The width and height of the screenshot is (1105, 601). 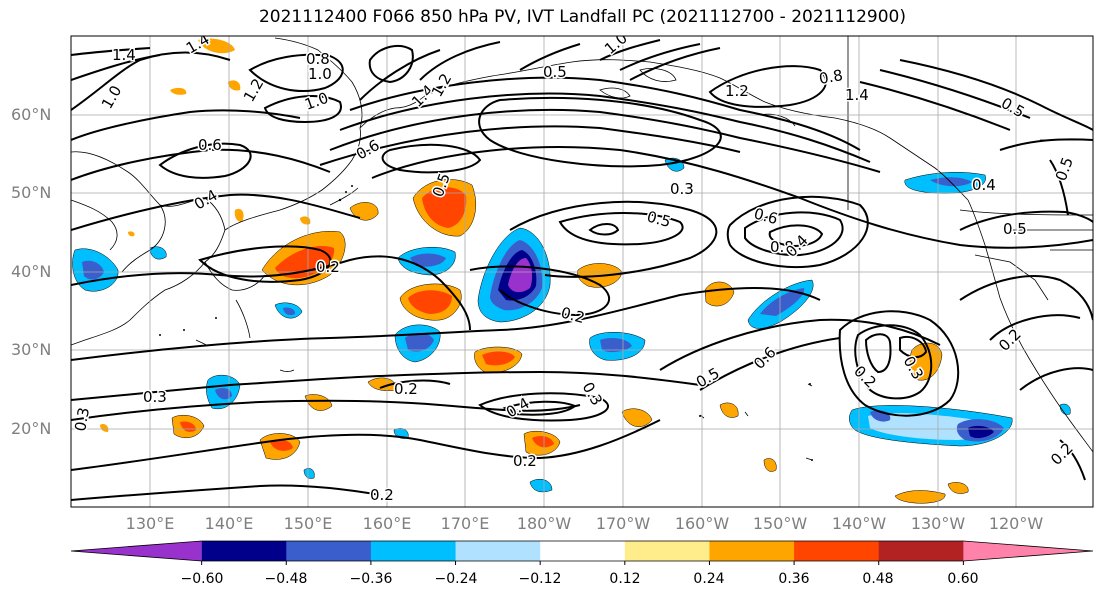 What do you see at coordinates (150, 523) in the screenshot?
I see `lon-label-130e: 130°E` at bounding box center [150, 523].